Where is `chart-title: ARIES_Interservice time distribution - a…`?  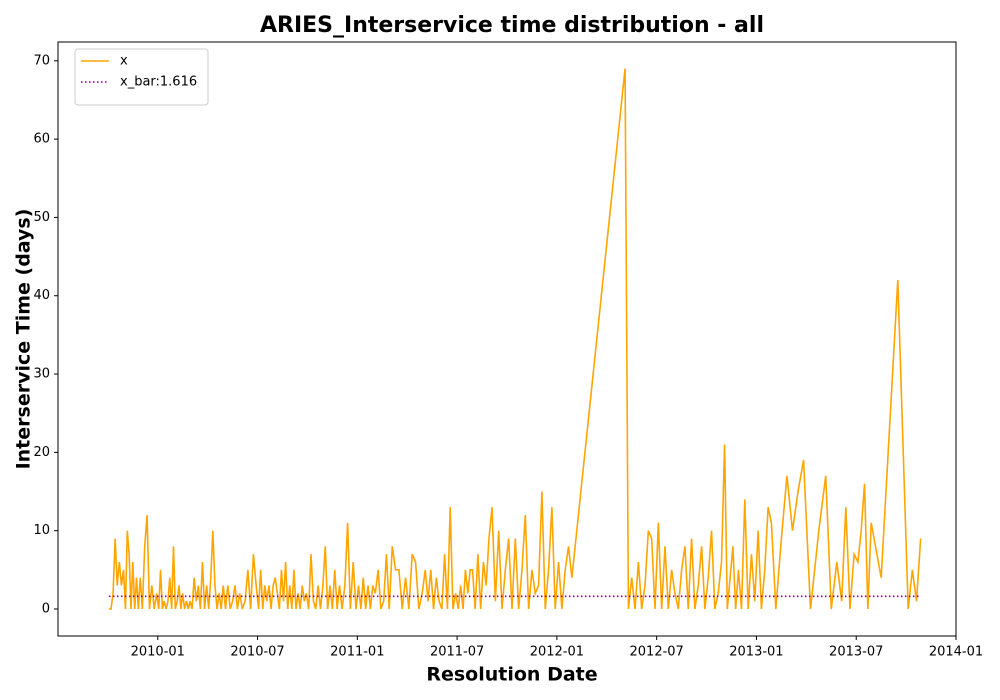 chart-title: ARIES_Interservice time distribution - a… is located at coordinates (512, 25).